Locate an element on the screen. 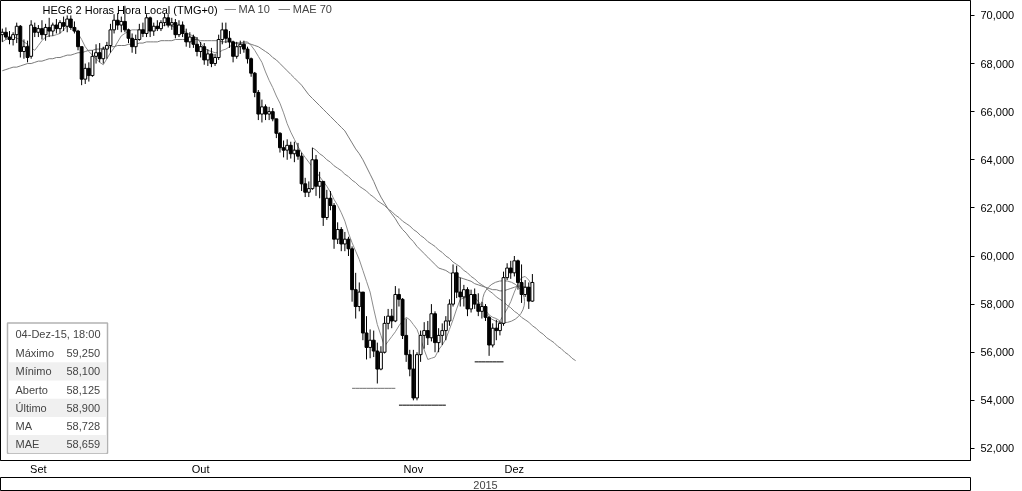 This screenshot has width=1022, height=491. y-tick-label: 54,000 is located at coordinates (997, 400).